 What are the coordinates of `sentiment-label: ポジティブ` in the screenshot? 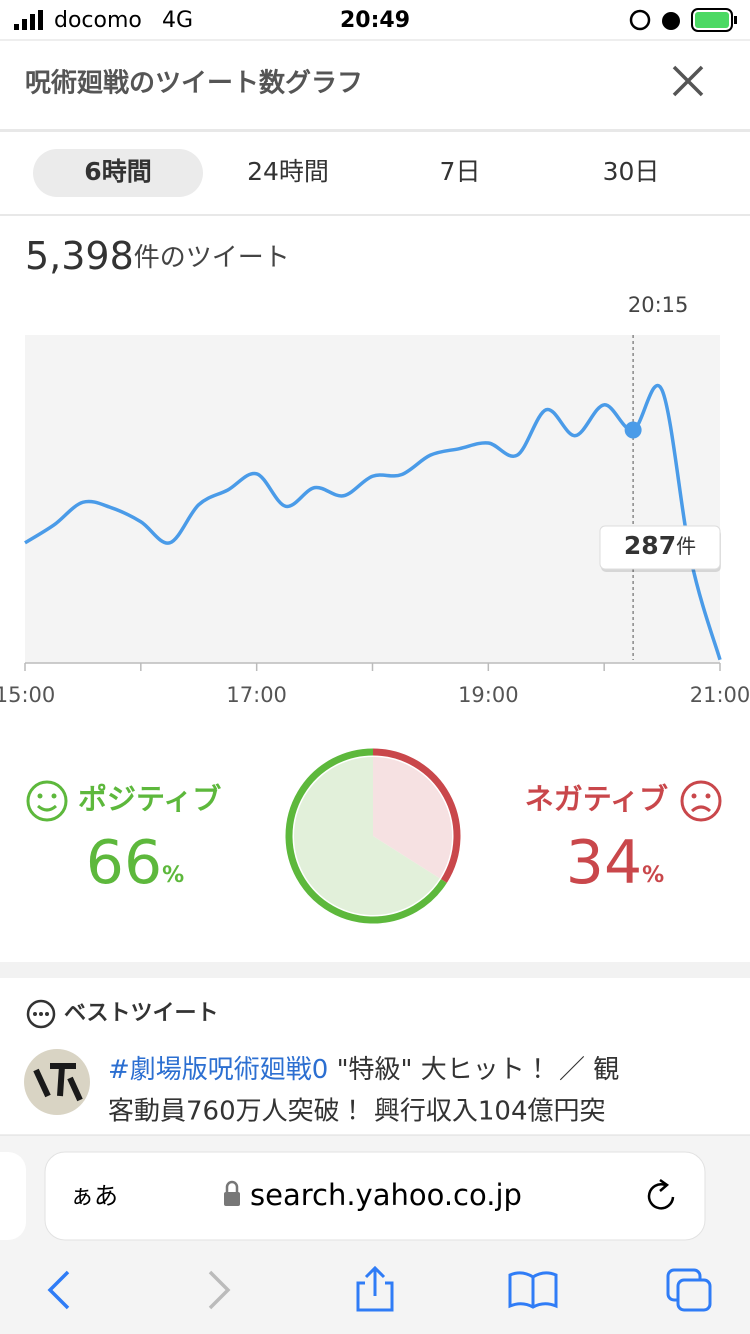 It's located at (149, 799).